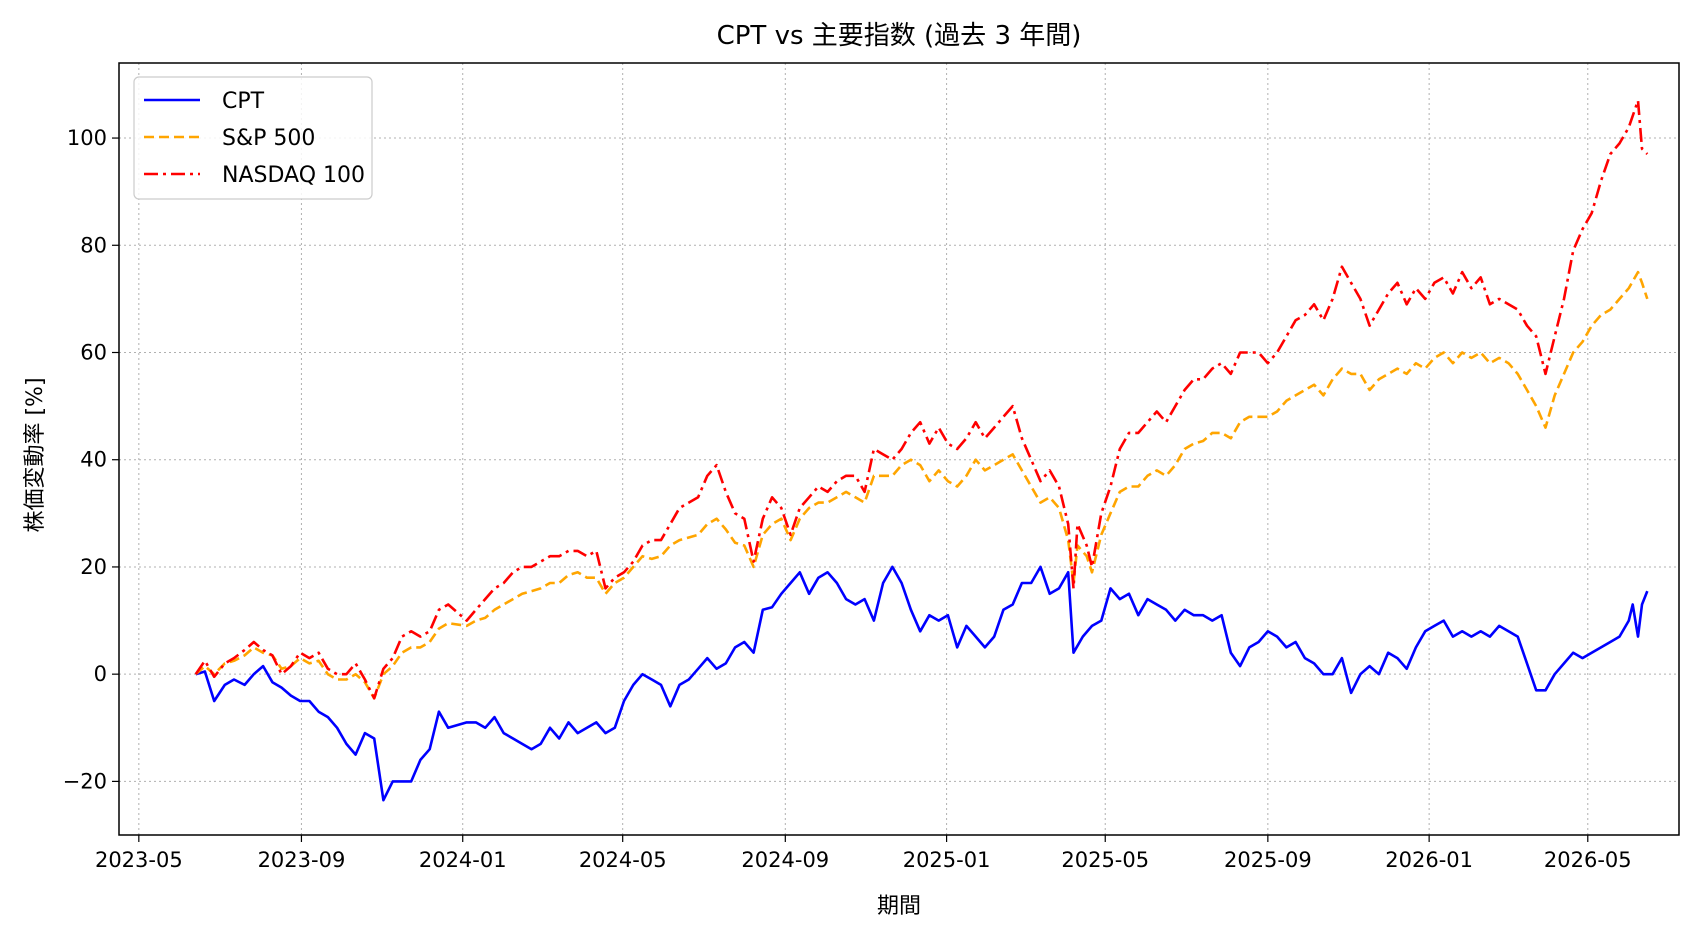 Image resolution: width=1688 pixels, height=936 pixels. Describe the element at coordinates (93, 567) in the screenshot. I see `y-tick-label: 20` at that location.